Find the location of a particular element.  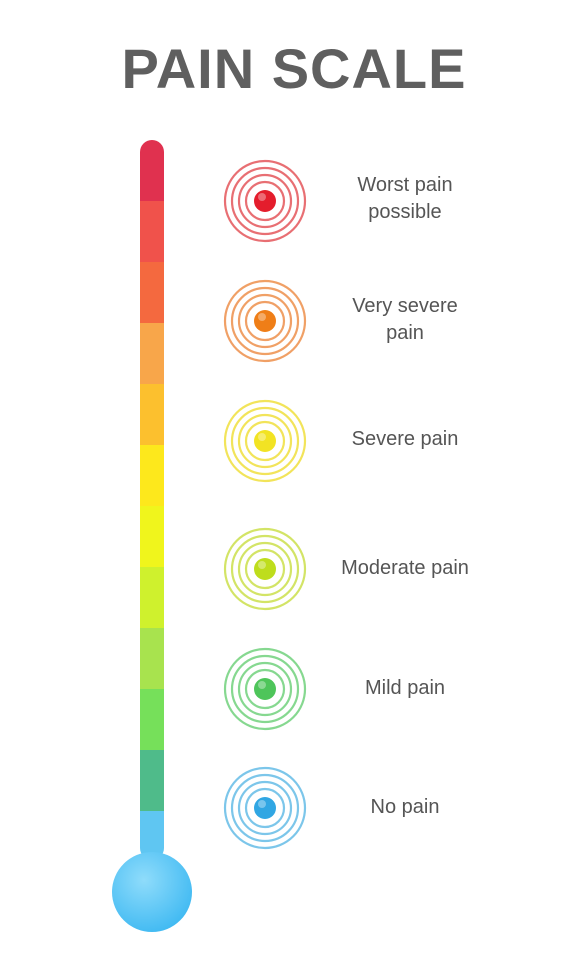

pain-level-very-severe: Very severe pain is located at coordinates (294, 320).